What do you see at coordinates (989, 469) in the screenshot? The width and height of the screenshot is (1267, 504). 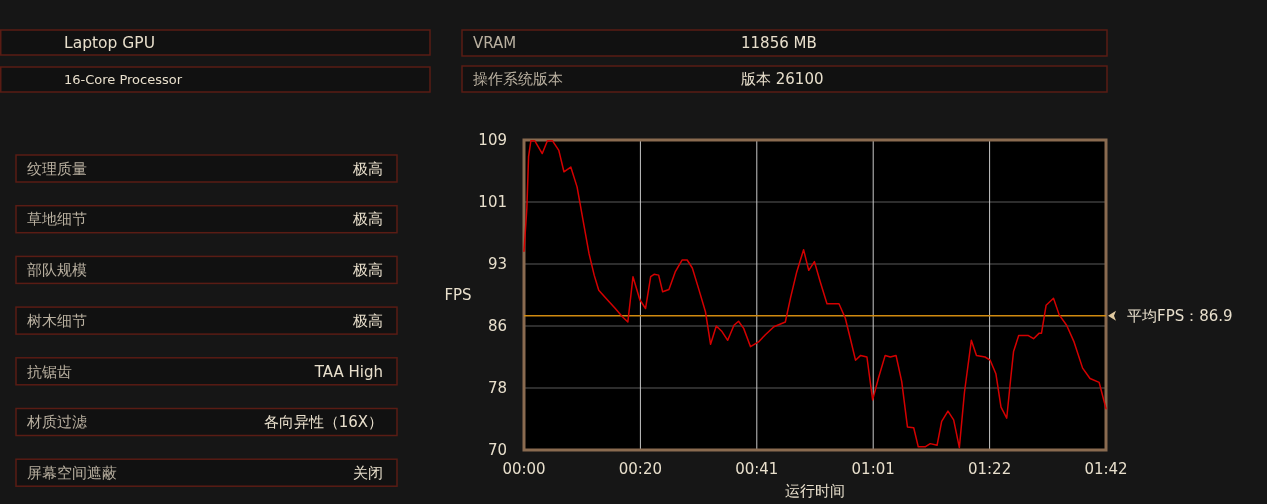 I see `x-tick-label: 01:22` at bounding box center [989, 469].